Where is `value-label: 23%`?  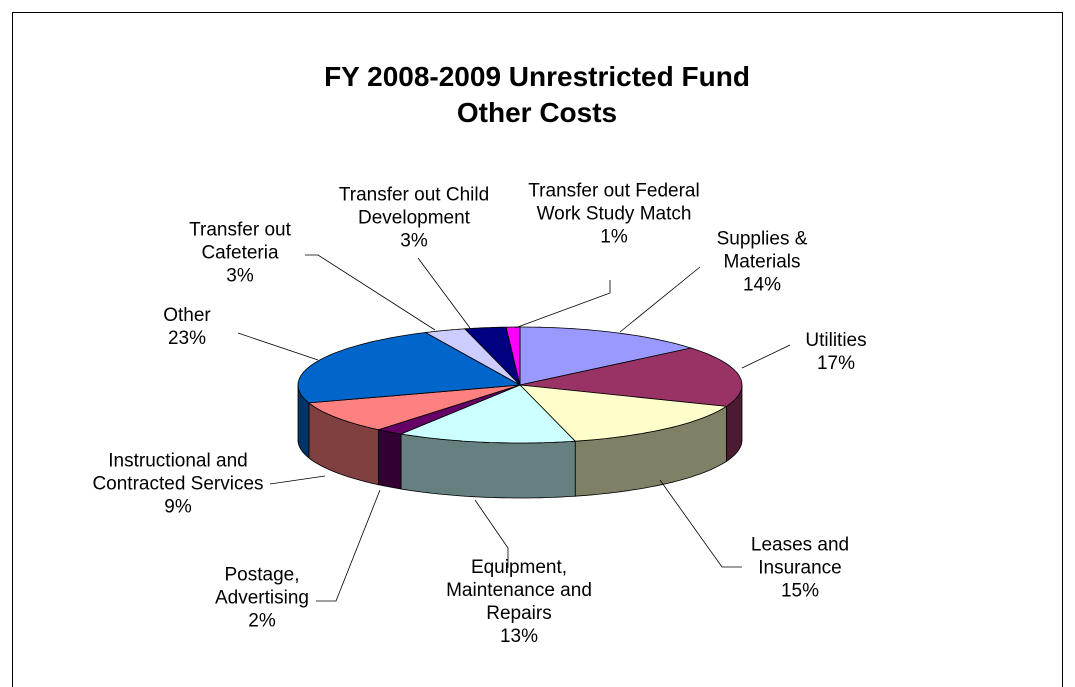
value-label: 23% is located at coordinates (187, 338).